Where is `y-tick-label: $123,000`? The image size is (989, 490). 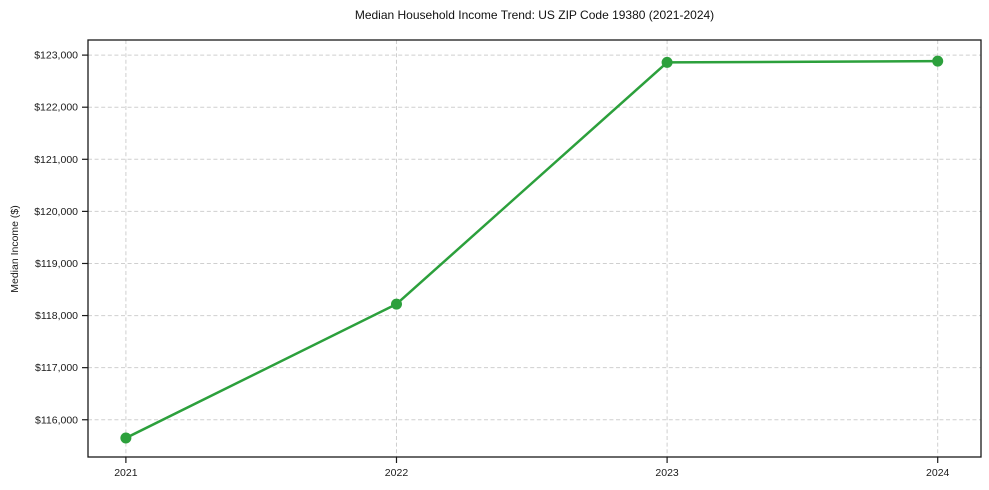 y-tick-label: $123,000 is located at coordinates (56, 56).